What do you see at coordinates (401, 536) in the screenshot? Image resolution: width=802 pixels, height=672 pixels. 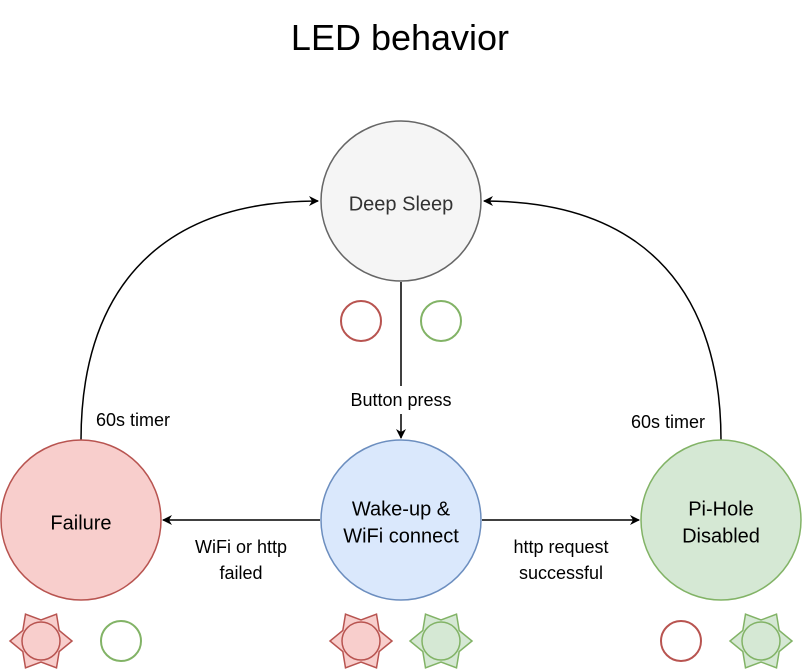 I see `wakeup-label-line2: WiFi connect` at bounding box center [401, 536].